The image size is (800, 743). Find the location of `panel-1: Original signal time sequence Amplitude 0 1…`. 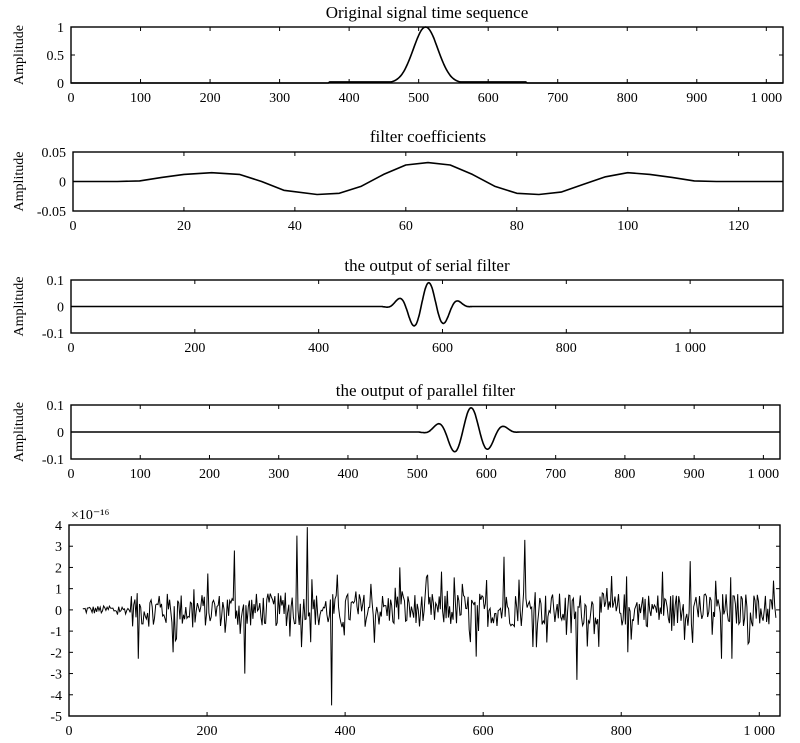

panel-1: Original signal time sequence Amplitude 0 1… is located at coordinates (398, 54).